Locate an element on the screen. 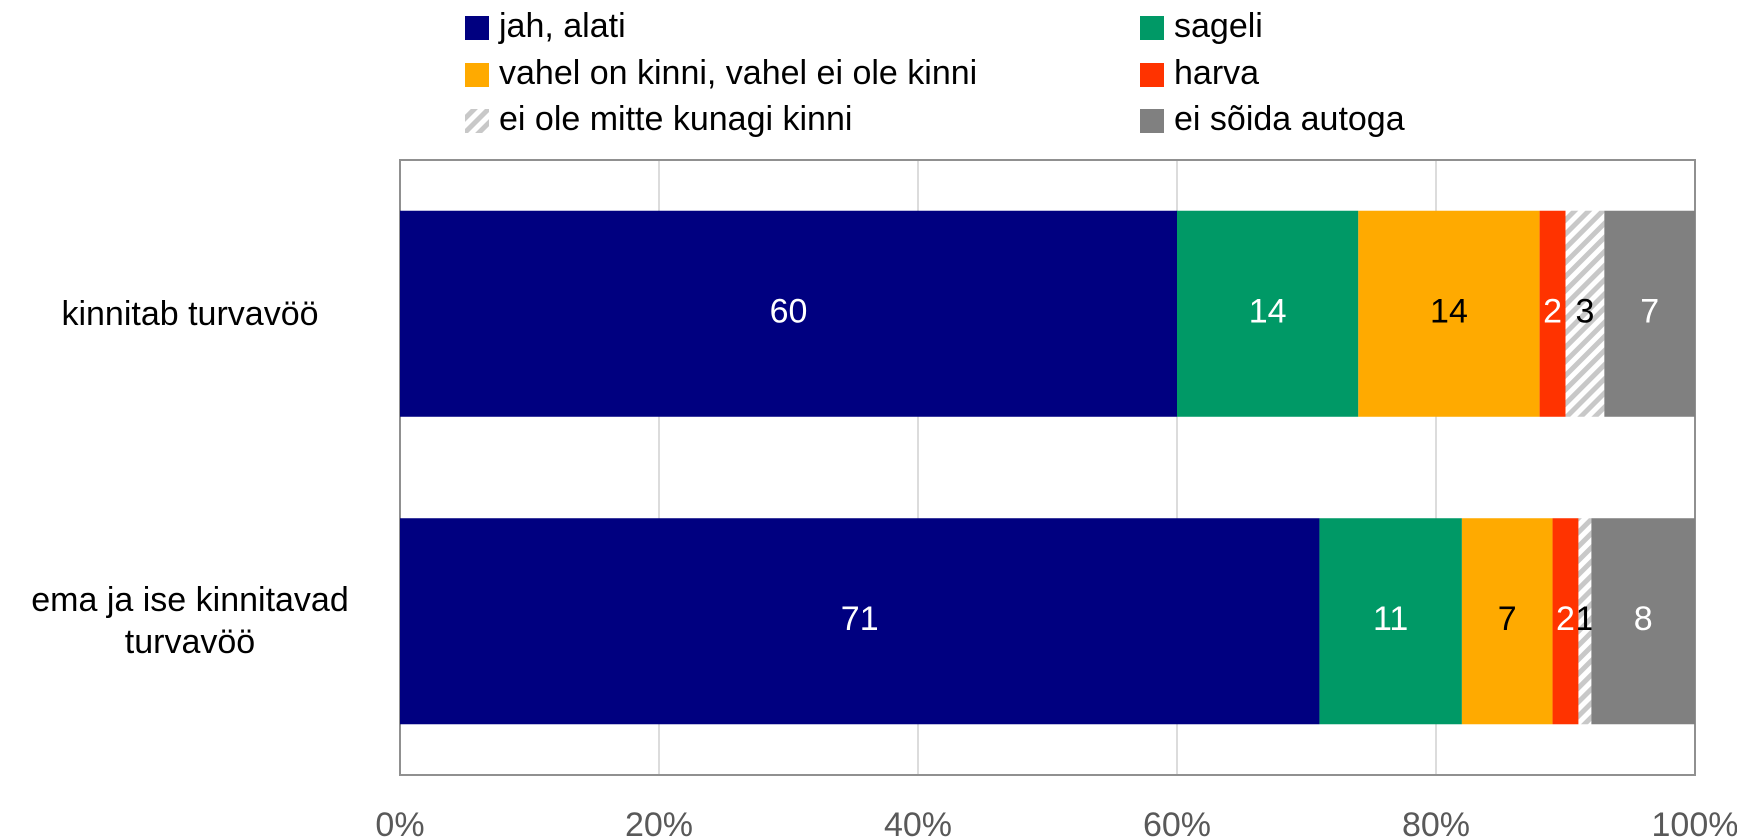 The image size is (1737, 840). legend-label: ei ole mitte kunagi kinni is located at coordinates (675, 119).